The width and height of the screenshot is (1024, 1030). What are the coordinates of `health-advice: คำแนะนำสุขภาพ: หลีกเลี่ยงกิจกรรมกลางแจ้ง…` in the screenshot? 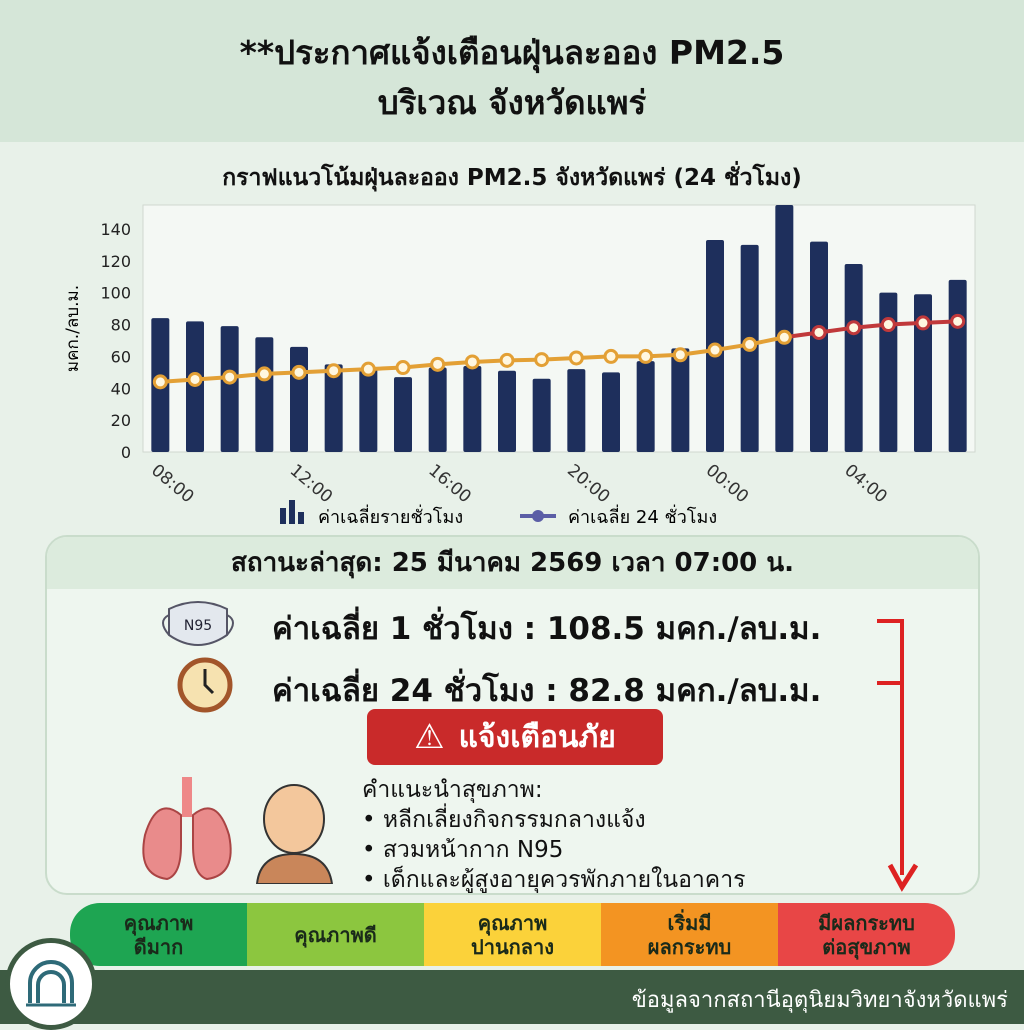 It's located at (553, 835).